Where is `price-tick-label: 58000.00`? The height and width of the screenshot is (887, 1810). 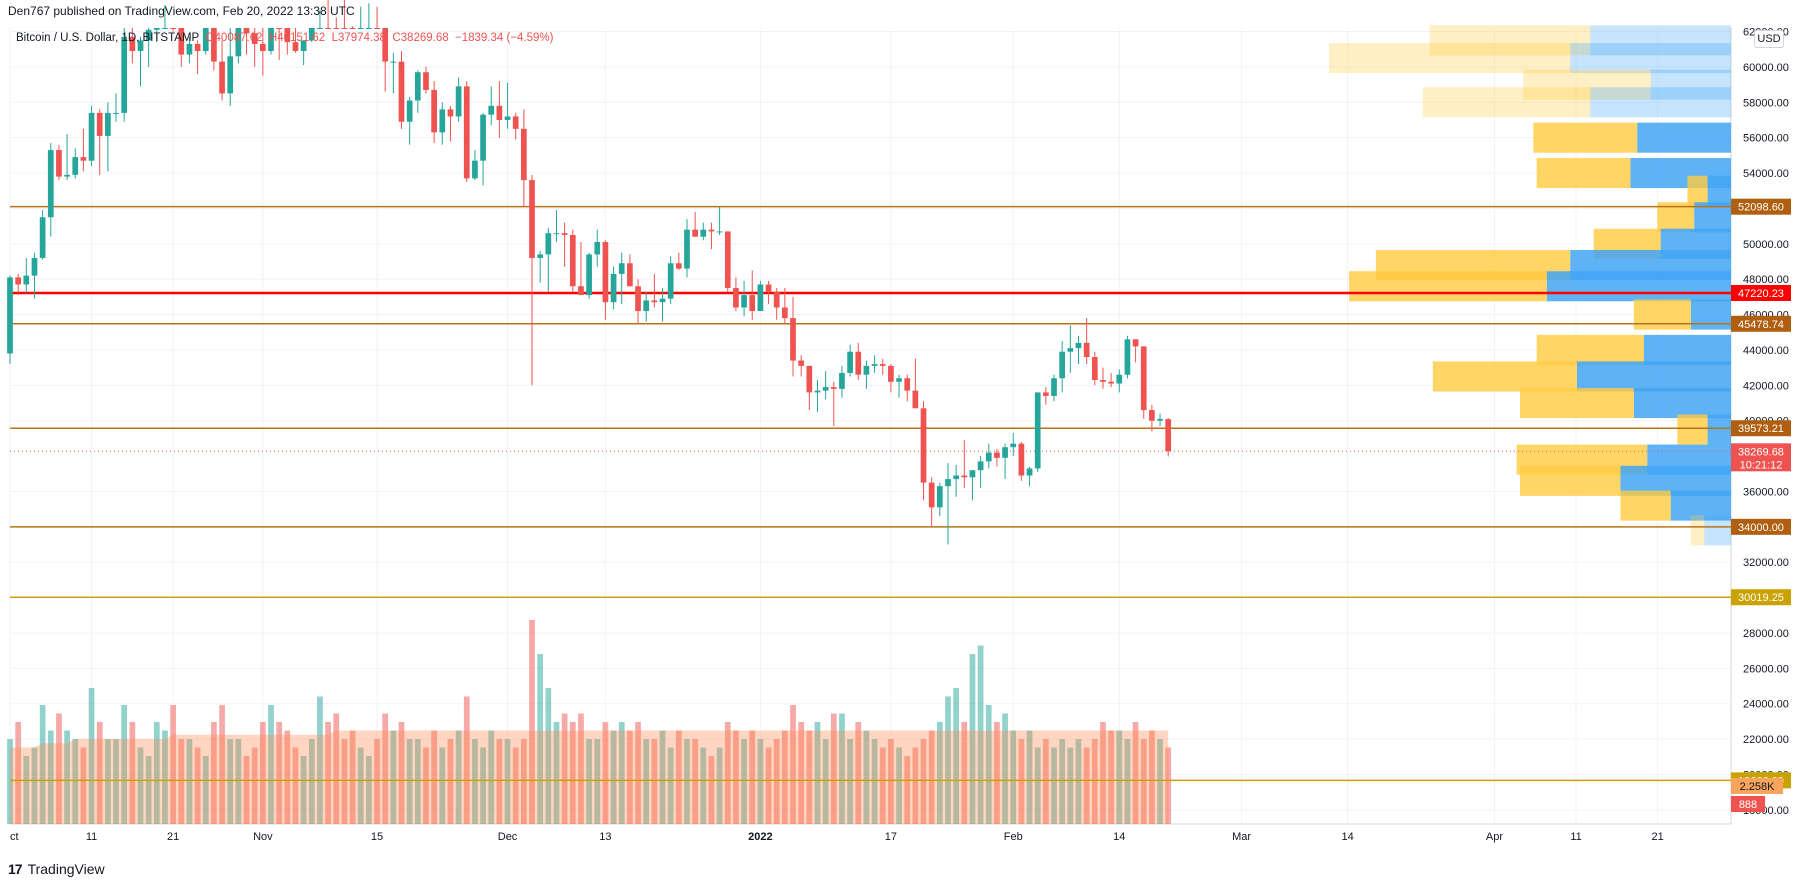
price-tick-label: 58000.00 is located at coordinates (1766, 103).